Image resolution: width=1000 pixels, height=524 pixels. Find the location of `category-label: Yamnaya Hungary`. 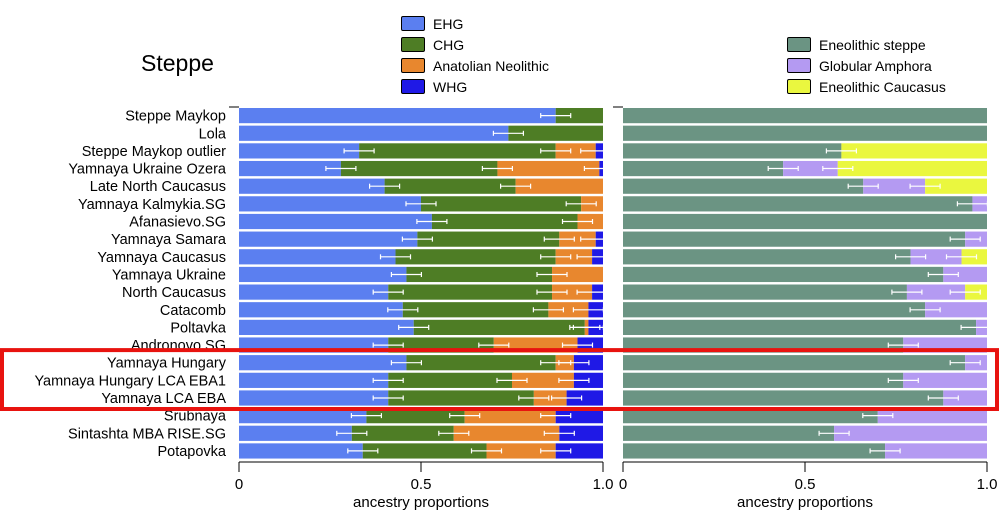

category-label: Yamnaya Hungary is located at coordinates (167, 364).